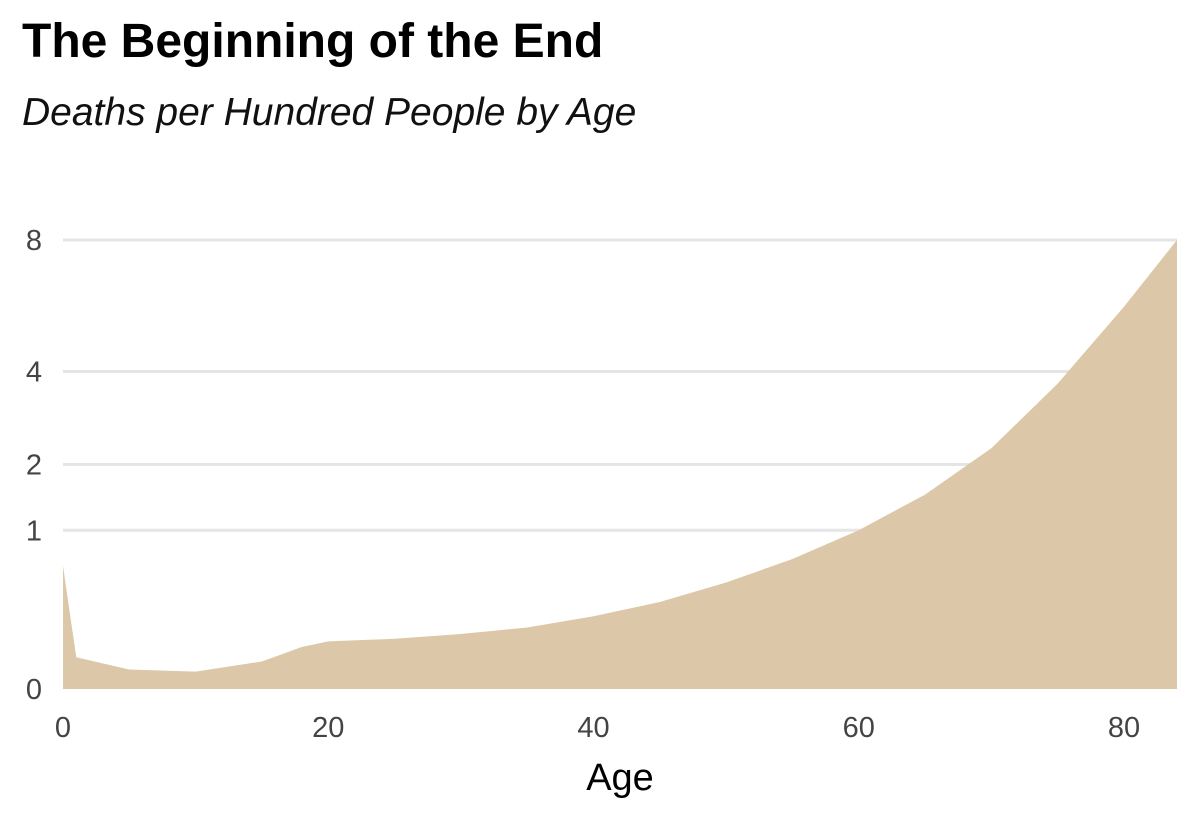 Image resolution: width=1200 pixels, height=825 pixels. I want to click on y-axis-ticks: 0 1 2 4 8, so click(34, 465).